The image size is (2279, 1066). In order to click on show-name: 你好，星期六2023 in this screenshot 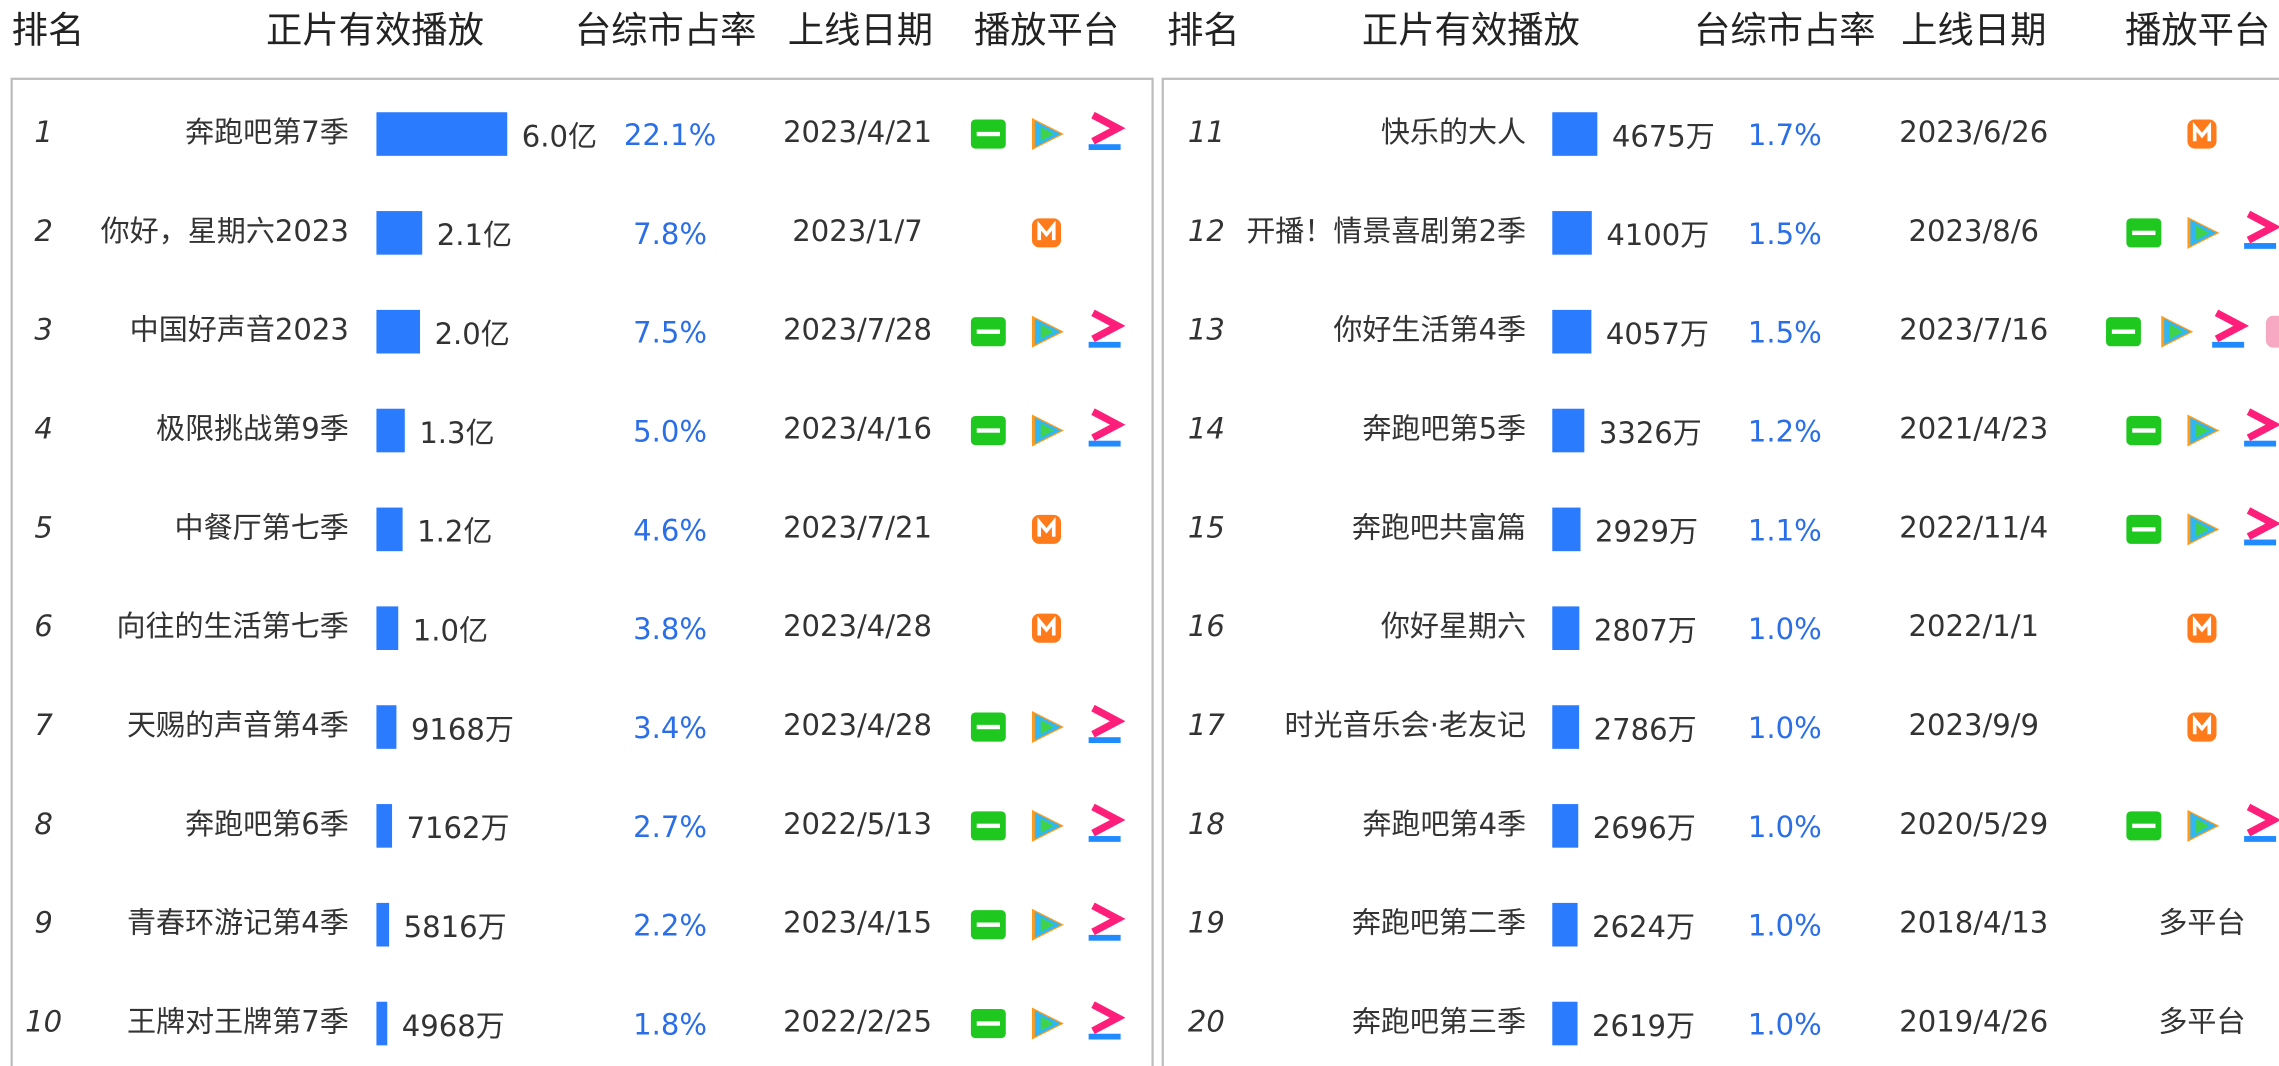, I will do `click(225, 231)`.